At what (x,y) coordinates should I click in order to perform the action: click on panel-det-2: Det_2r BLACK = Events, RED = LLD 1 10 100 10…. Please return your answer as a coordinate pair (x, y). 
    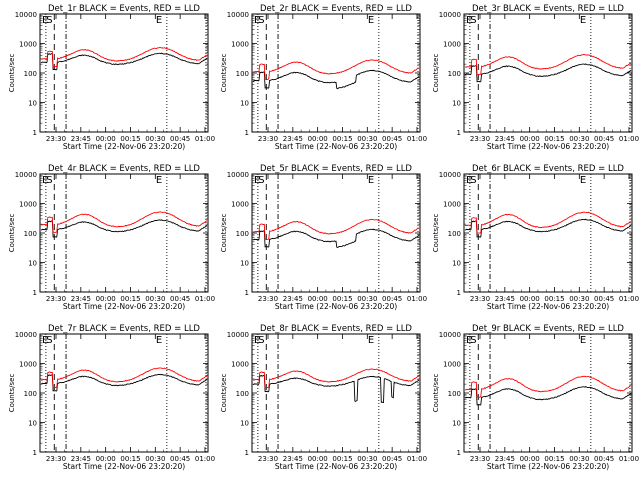
    Looking at the image, I should click on (323, 77).